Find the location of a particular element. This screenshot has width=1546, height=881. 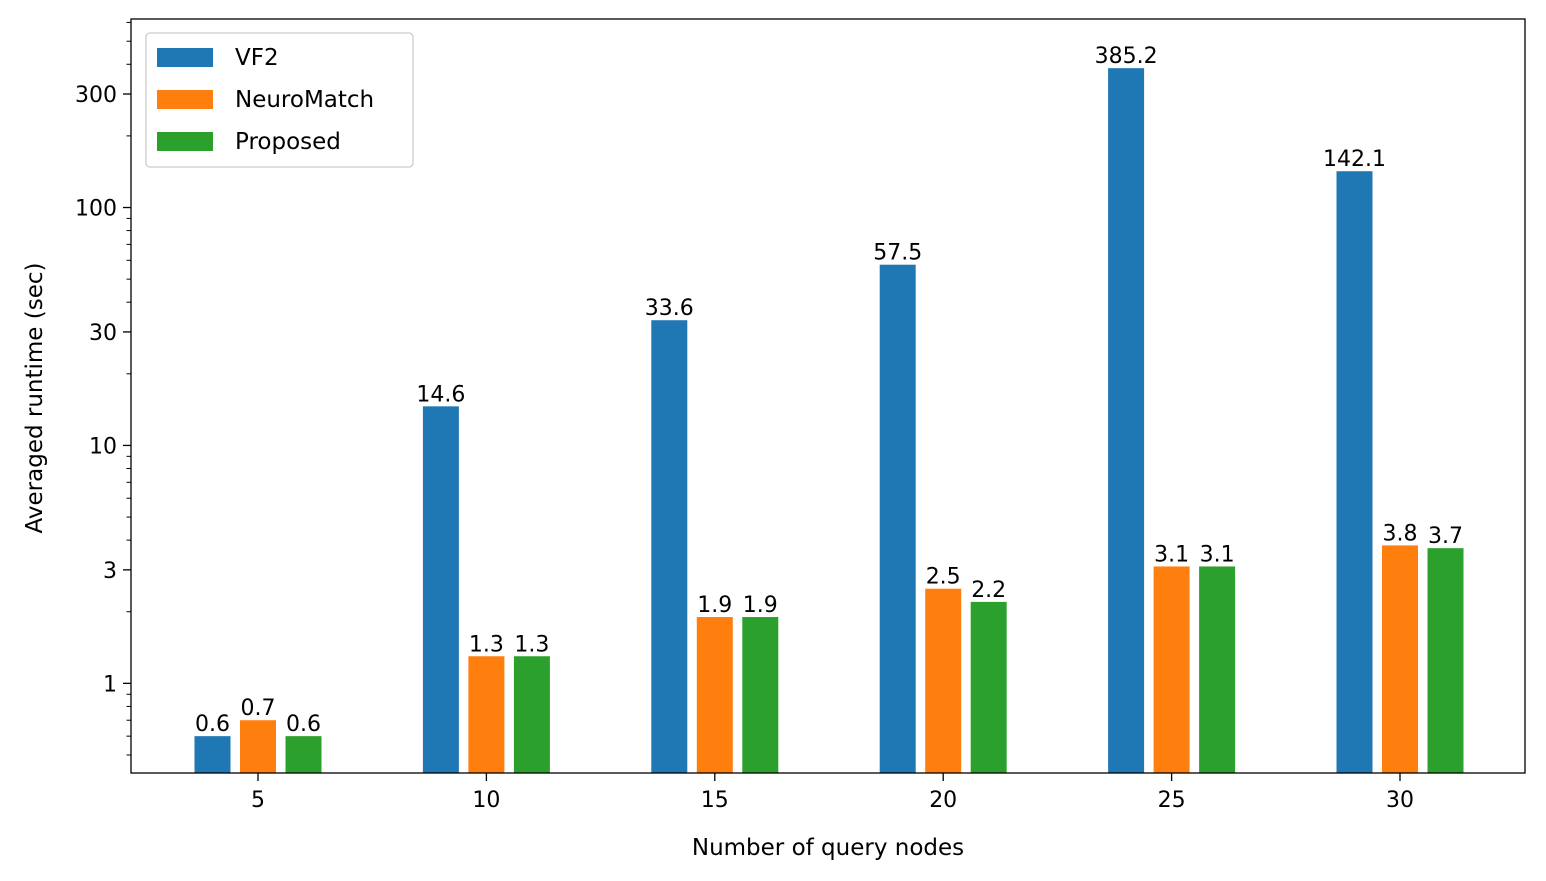

data-label-neuromatch-30: 3.8 is located at coordinates (1400, 533).